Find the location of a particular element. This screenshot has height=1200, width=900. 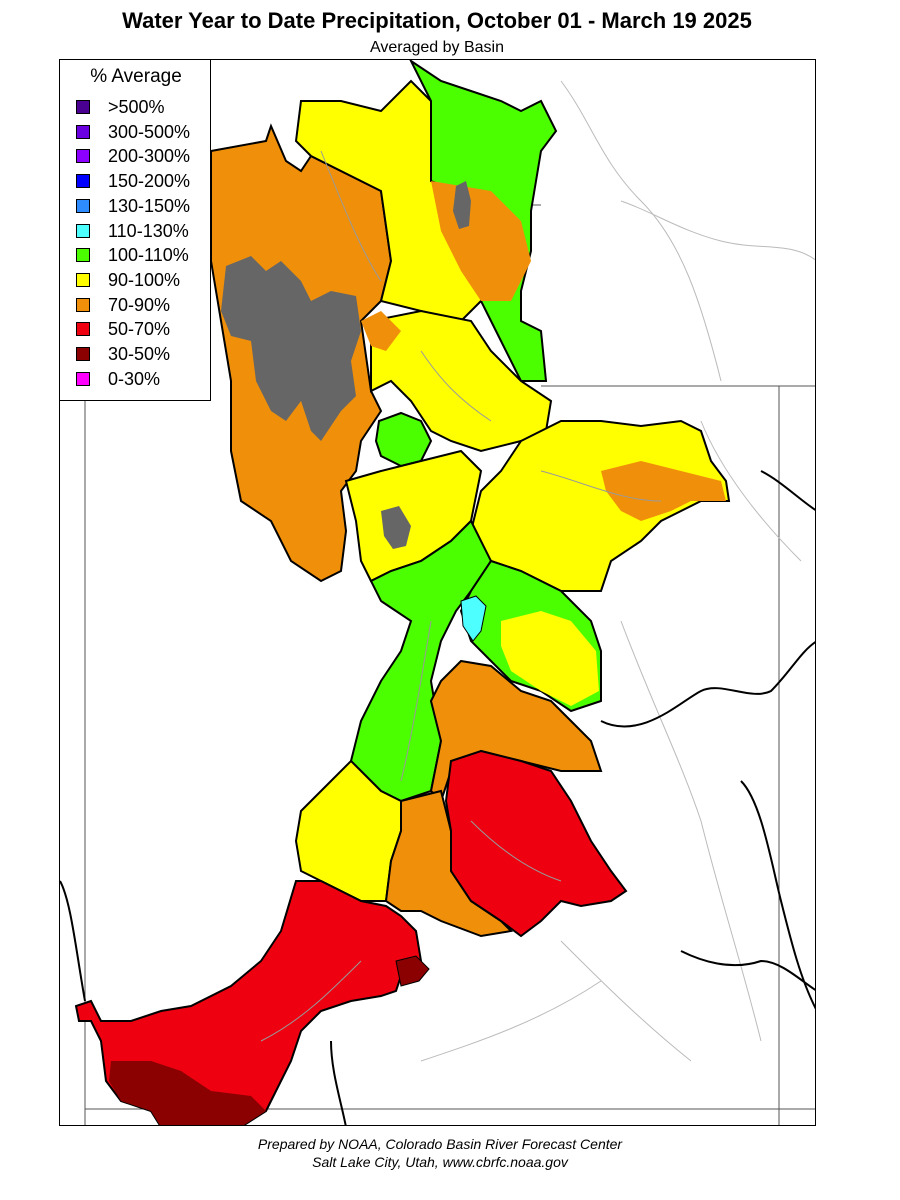

legend-title: % Average is located at coordinates (136, 76).